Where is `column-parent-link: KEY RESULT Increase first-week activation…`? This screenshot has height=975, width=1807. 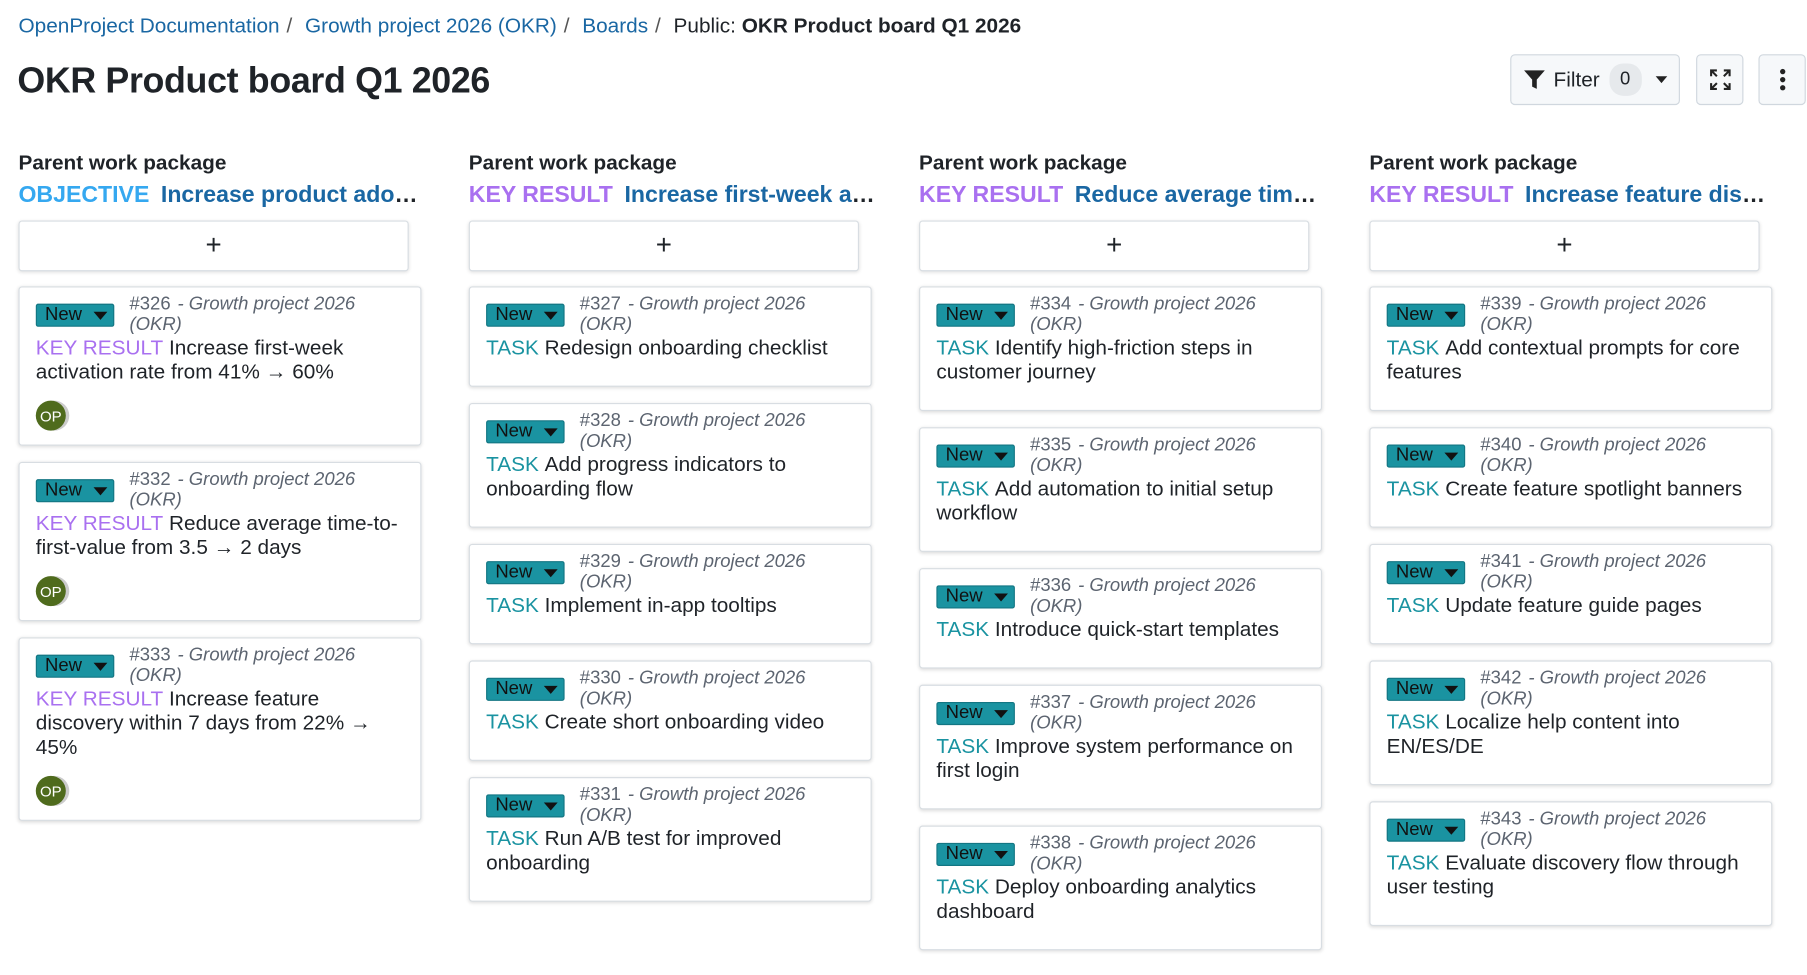
column-parent-link: KEY RESULT Increase first-week activation… is located at coordinates (672, 195).